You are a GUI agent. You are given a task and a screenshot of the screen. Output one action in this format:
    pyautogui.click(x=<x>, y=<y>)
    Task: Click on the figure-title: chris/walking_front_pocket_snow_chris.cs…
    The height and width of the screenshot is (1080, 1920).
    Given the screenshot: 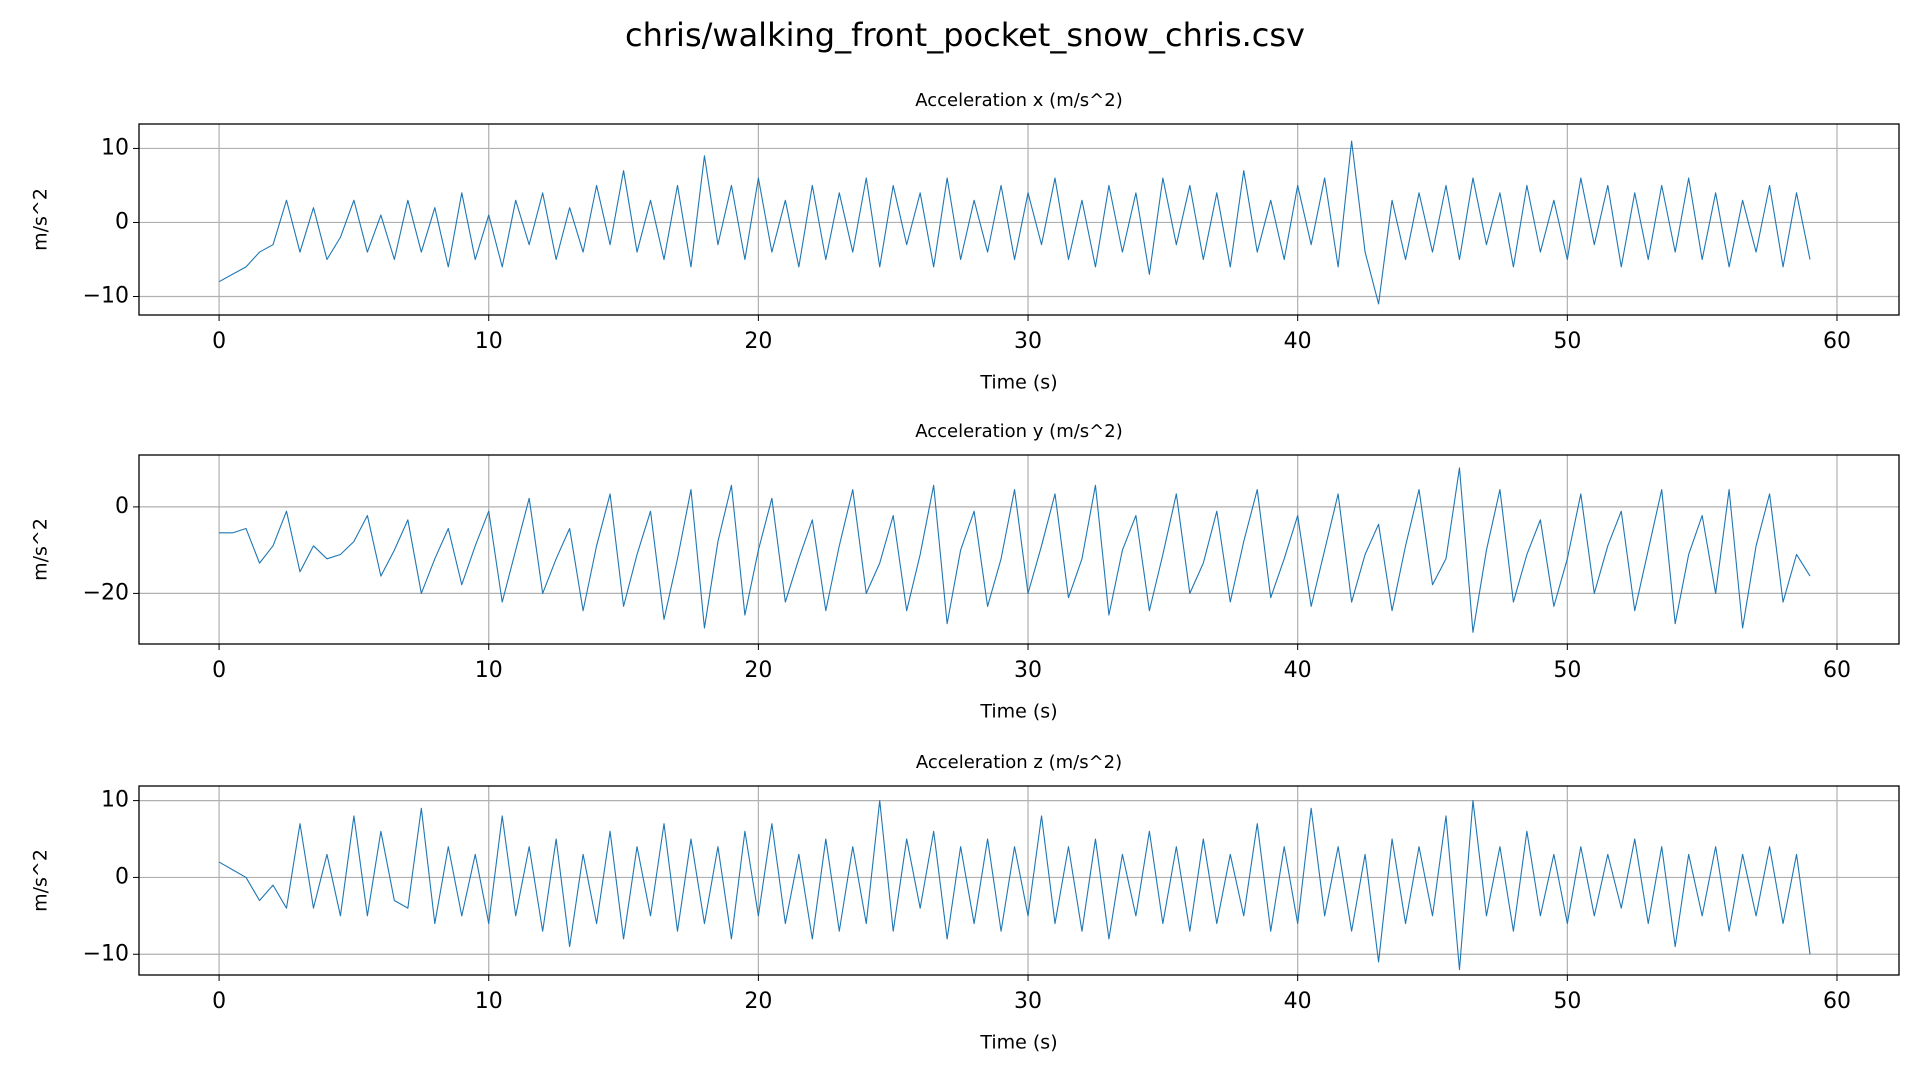 What is the action you would take?
    pyautogui.click(x=965, y=35)
    